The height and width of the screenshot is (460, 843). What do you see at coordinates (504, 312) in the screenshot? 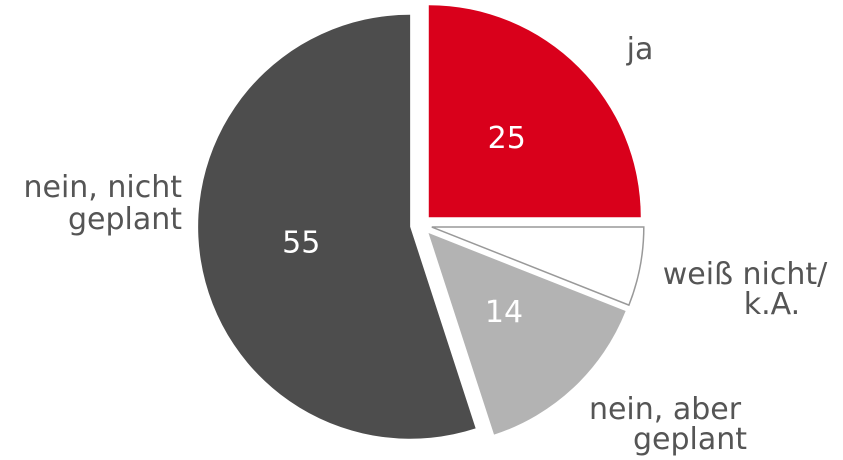
I see `value-label: 14` at bounding box center [504, 312].